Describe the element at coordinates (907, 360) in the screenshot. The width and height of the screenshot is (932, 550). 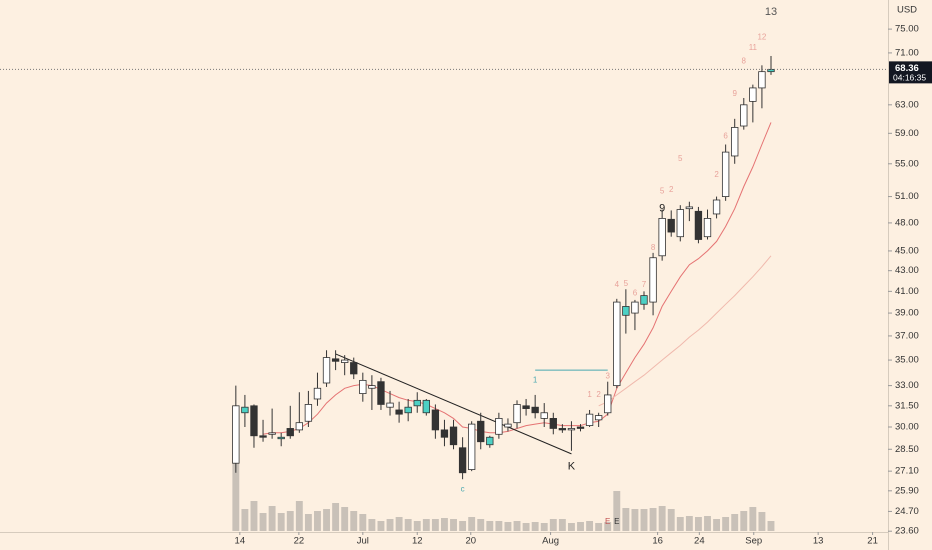
I see `y-tick-label: 35.00` at that location.